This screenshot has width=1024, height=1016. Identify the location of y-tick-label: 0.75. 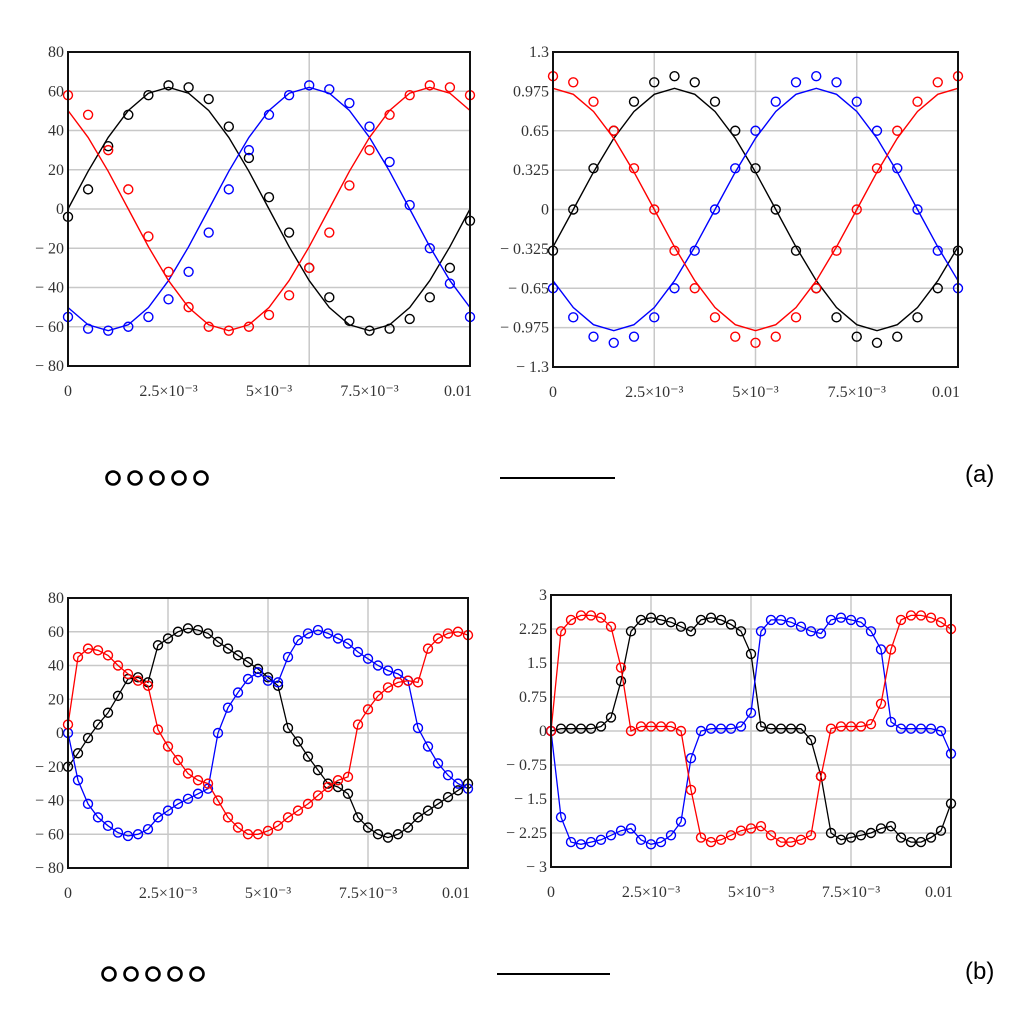
(533, 697).